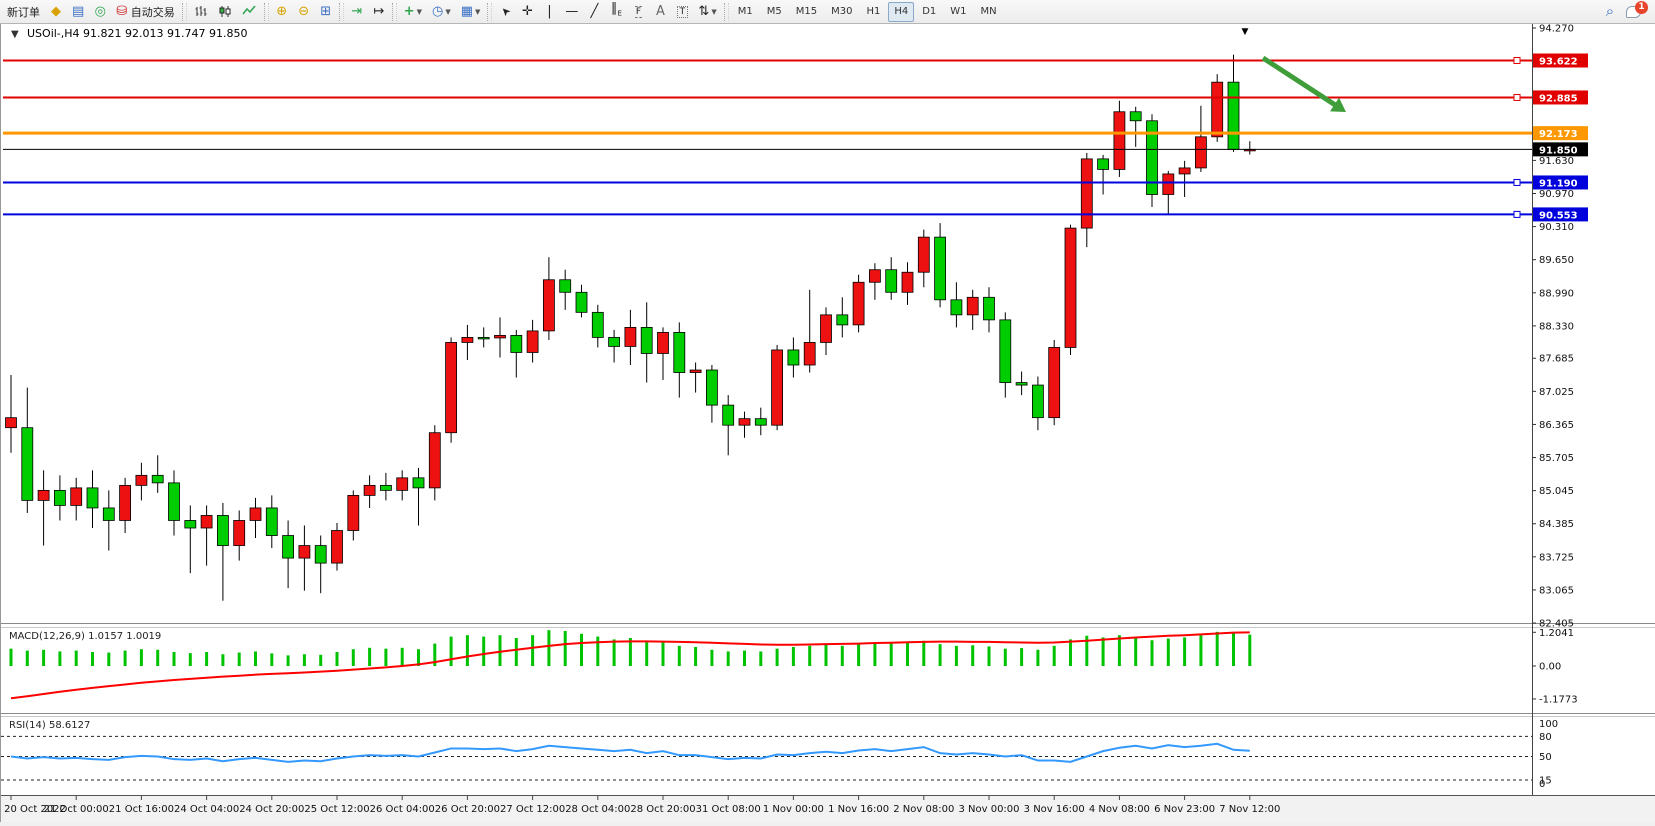 The image size is (1655, 826). What do you see at coordinates (1545, 737) in the screenshot?
I see `rsi-tick-label: 80` at bounding box center [1545, 737].